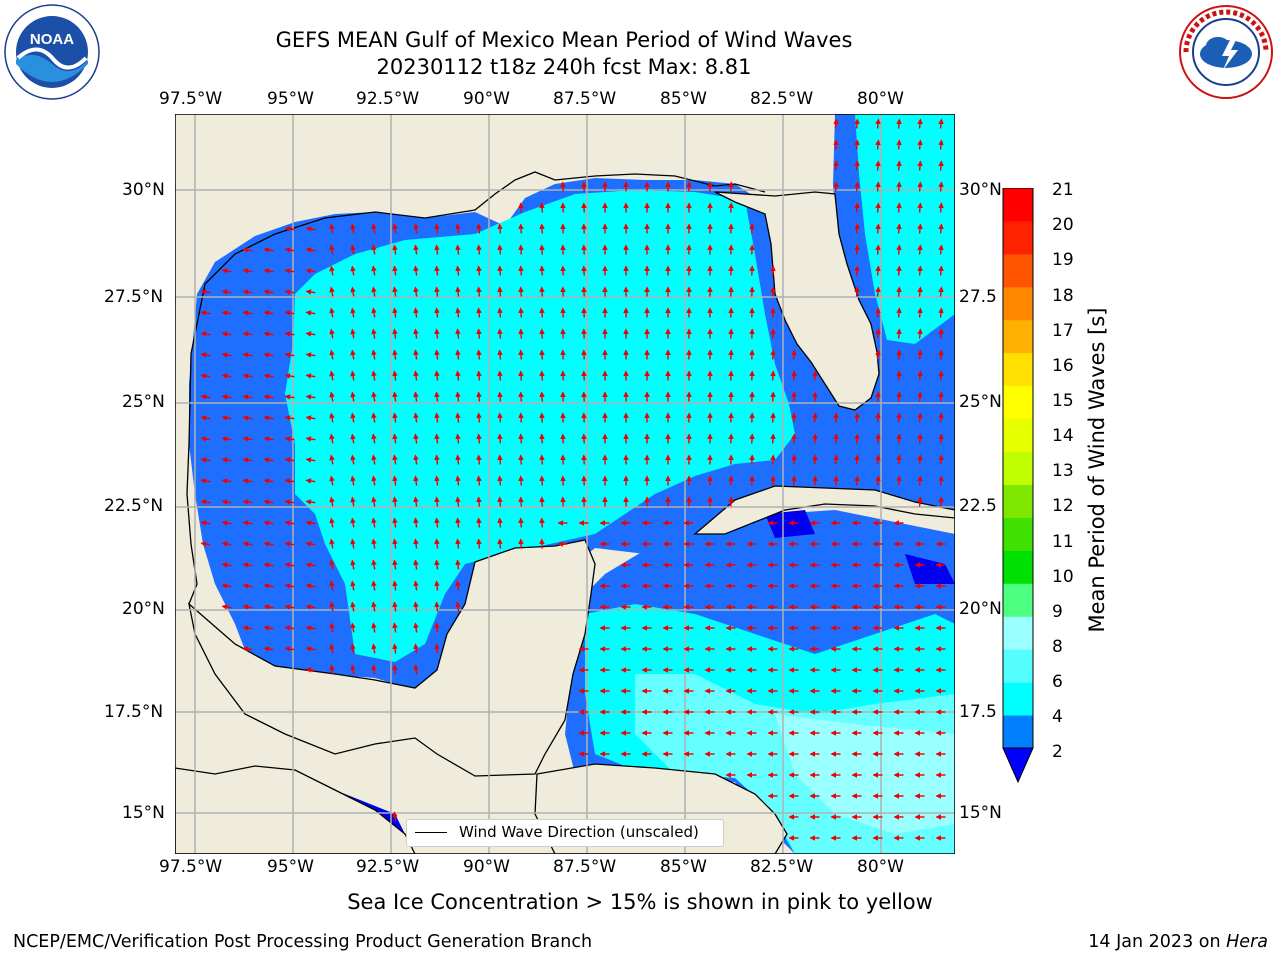 The image size is (1280, 960). Describe the element at coordinates (134, 297) in the screenshot. I see `lat-label: 27.5°N` at that location.